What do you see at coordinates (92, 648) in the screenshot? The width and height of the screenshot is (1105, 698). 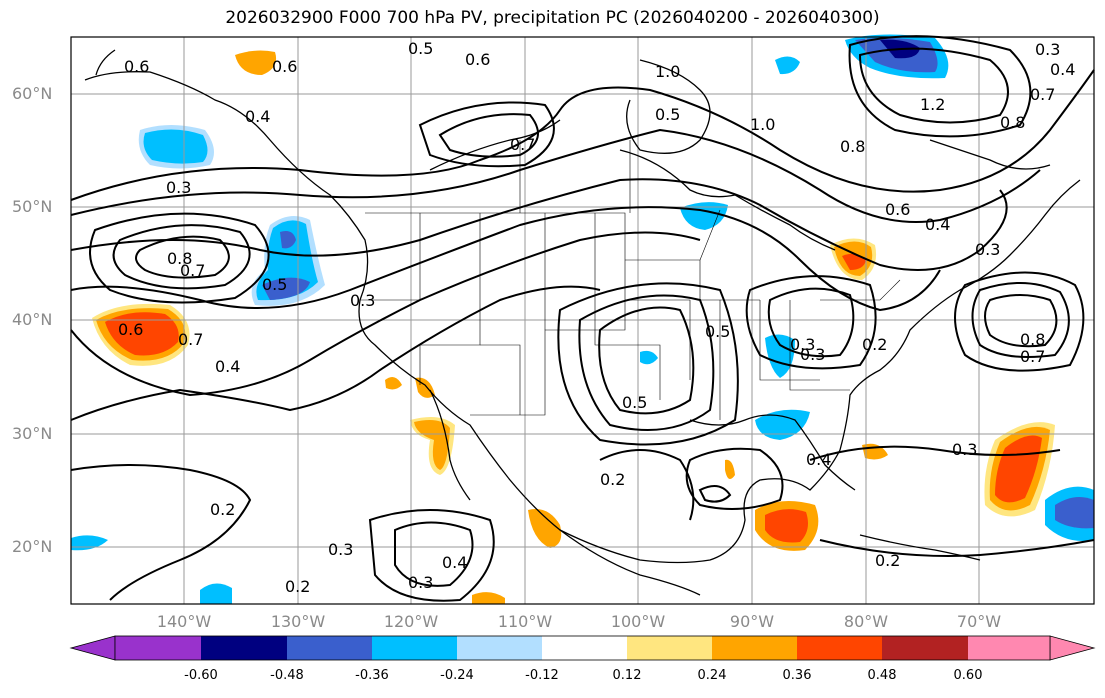 I see `colorbar-min-arrow` at bounding box center [92, 648].